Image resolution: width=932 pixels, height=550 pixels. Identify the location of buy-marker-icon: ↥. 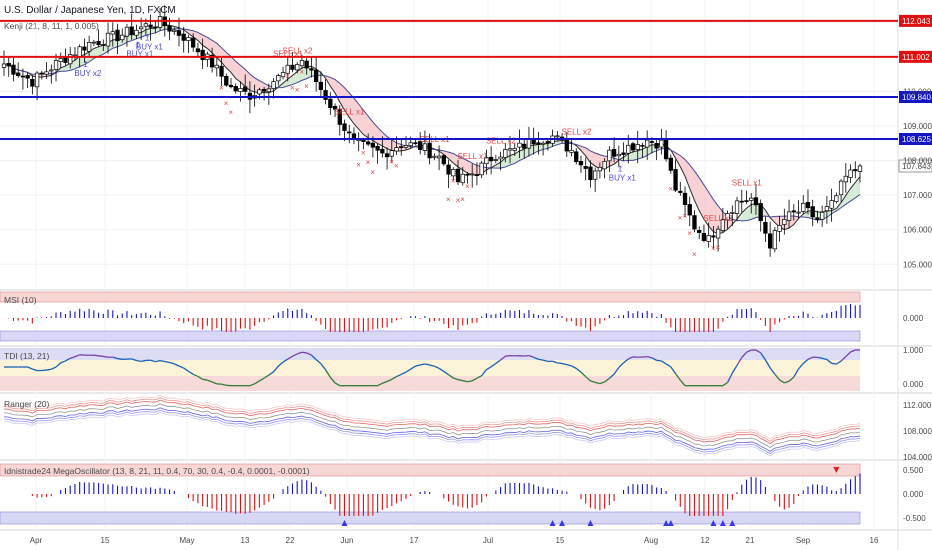
(85, 64).